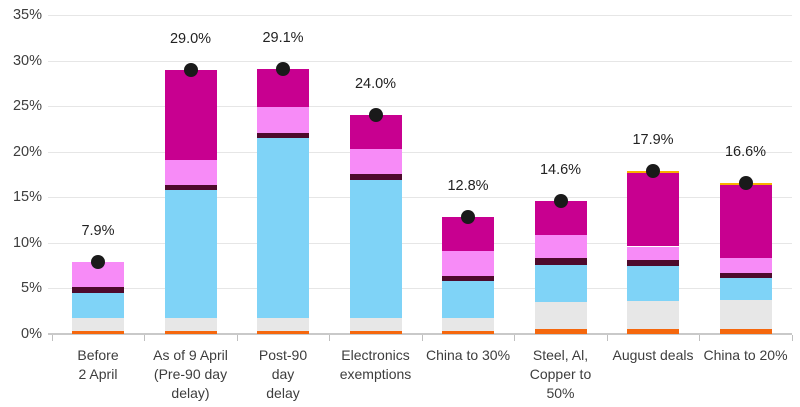 The height and width of the screenshot is (407, 800). Describe the element at coordinates (190, 374) in the screenshot. I see `x-category-label: As of 9 April (Pre-90 day delay)` at that location.